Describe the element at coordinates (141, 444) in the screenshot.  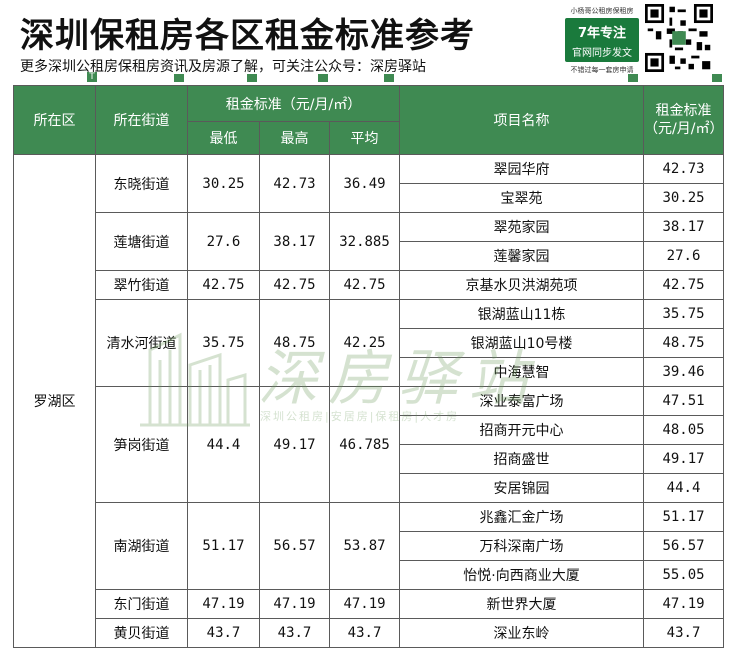
I see `street-cell: 笋岗街道` at that location.